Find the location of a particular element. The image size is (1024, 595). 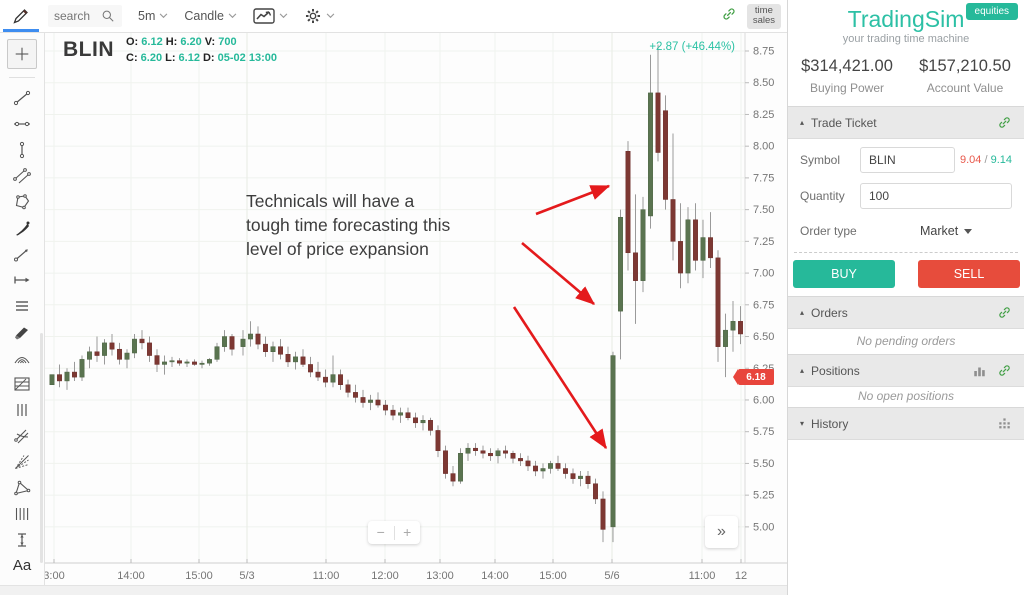

timeframe-value: 5m is located at coordinates (147, 16).